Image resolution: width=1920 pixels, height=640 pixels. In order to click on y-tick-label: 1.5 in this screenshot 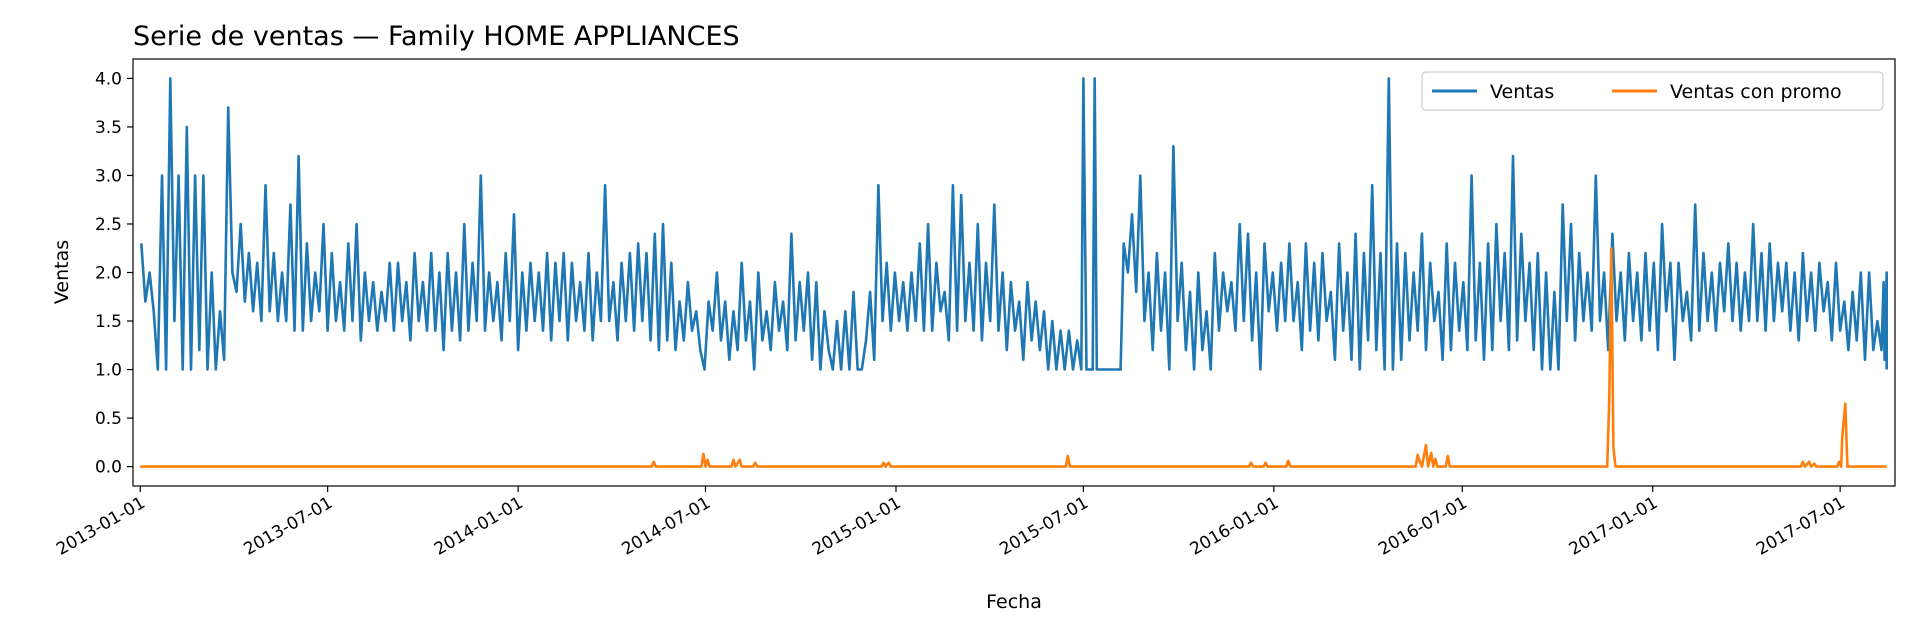, I will do `click(108, 322)`.